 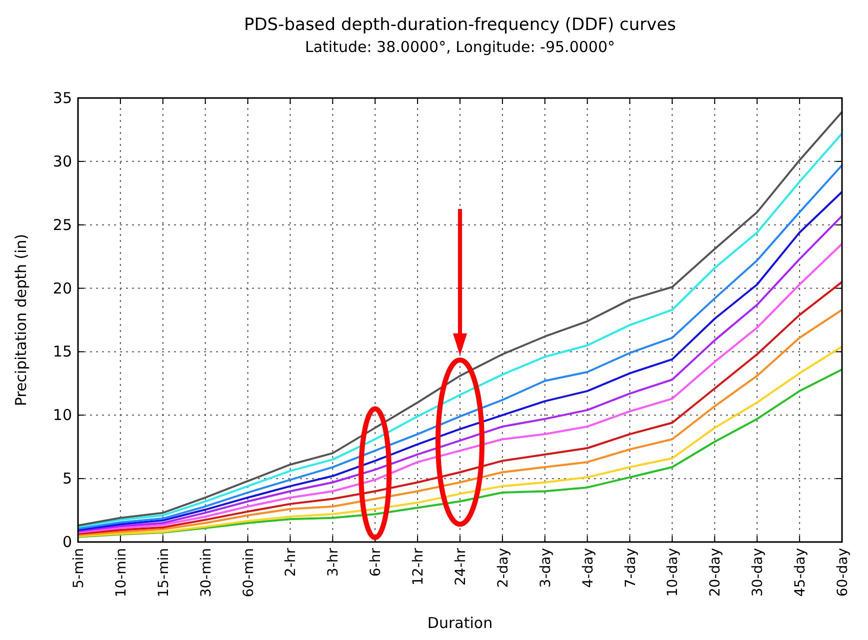 I want to click on x-tick-label: 24-hr, so click(x=461, y=567).